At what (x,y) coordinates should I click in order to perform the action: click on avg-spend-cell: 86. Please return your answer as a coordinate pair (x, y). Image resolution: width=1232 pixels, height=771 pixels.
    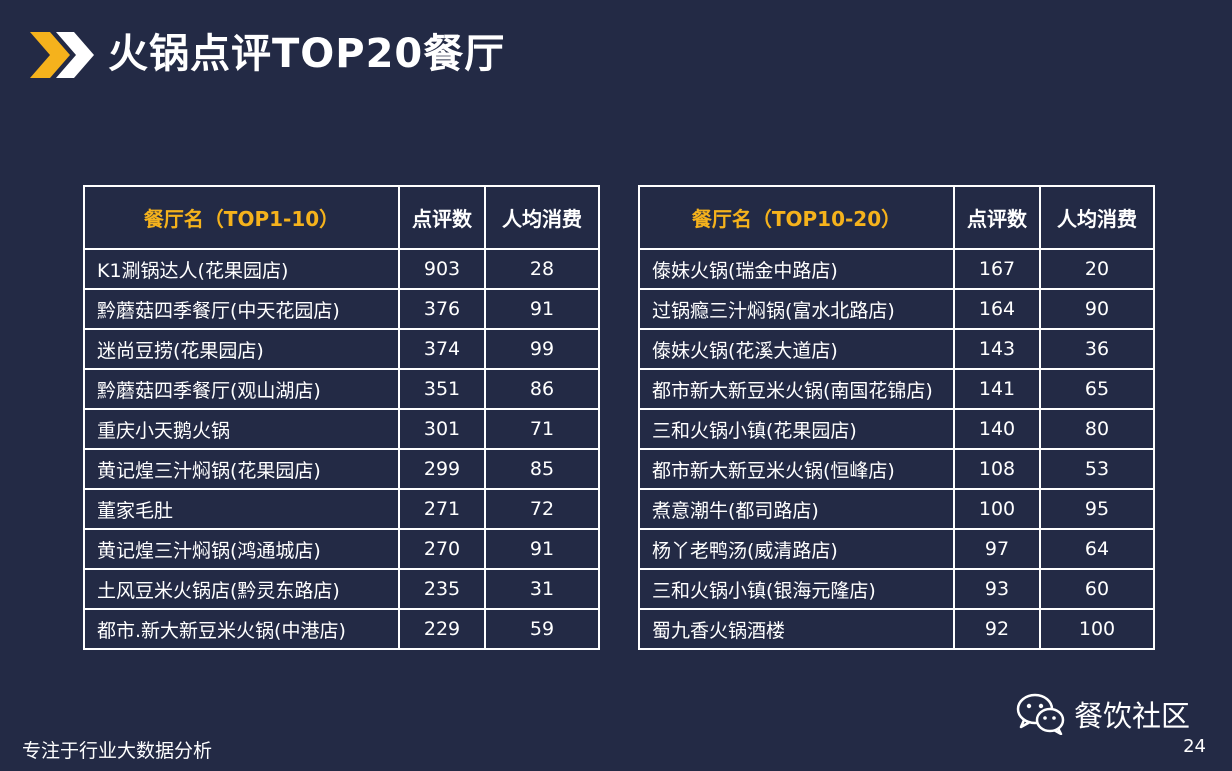
    Looking at the image, I should click on (542, 389).